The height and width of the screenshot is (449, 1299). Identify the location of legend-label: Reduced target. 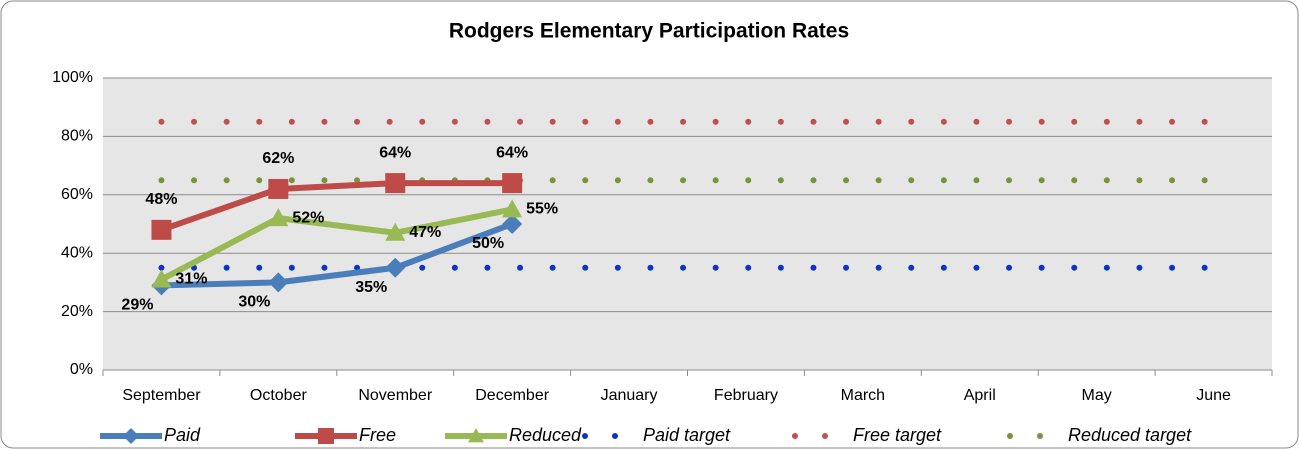
(1130, 435).